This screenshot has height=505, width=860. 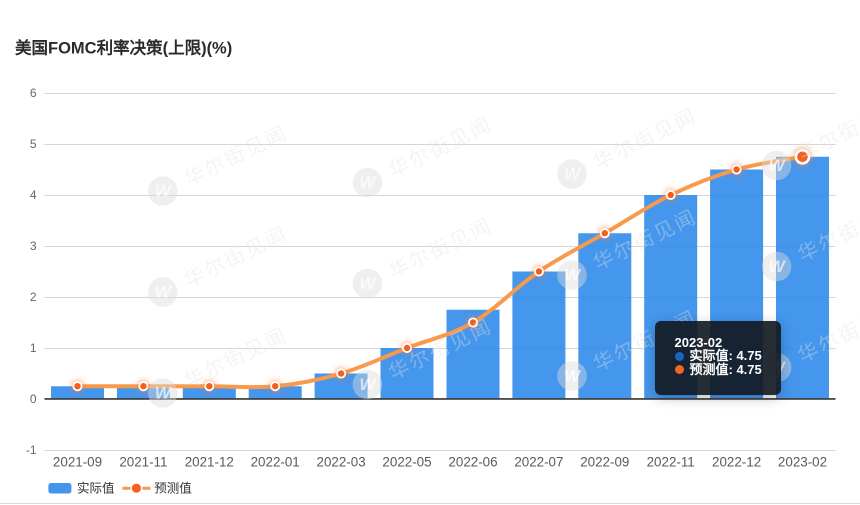 What do you see at coordinates (33, 93) in the screenshot?
I see `svg-text: 6` at bounding box center [33, 93].